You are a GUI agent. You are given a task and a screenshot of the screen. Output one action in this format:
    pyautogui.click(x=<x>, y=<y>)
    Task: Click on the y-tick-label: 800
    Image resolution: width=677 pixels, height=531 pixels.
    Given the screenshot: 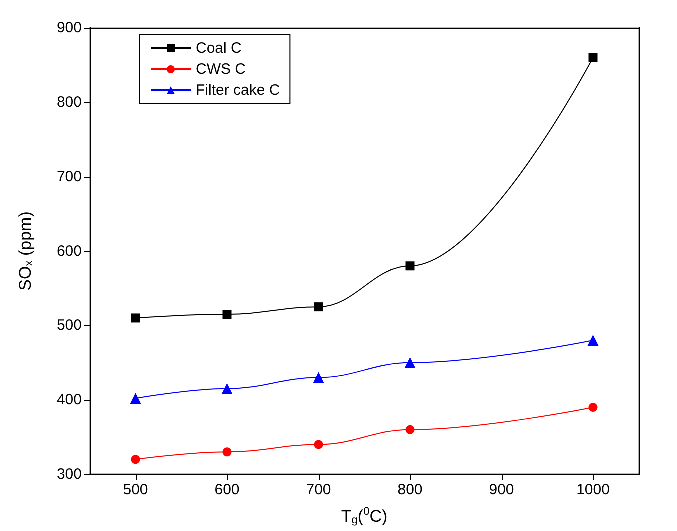 What is the action you would take?
    pyautogui.click(x=69, y=102)
    